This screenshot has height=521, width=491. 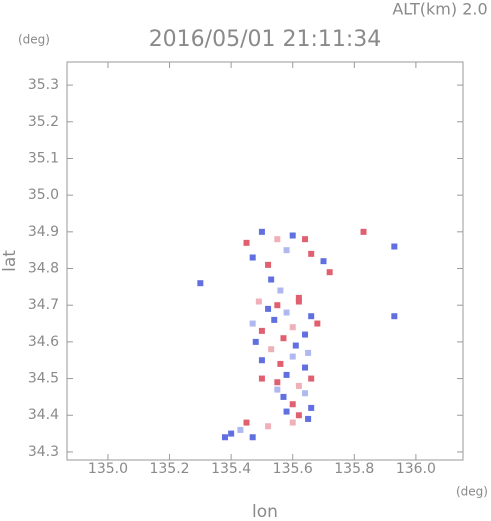 What do you see at coordinates (231, 469) in the screenshot?
I see `x-tick-label: 135.4` at bounding box center [231, 469].